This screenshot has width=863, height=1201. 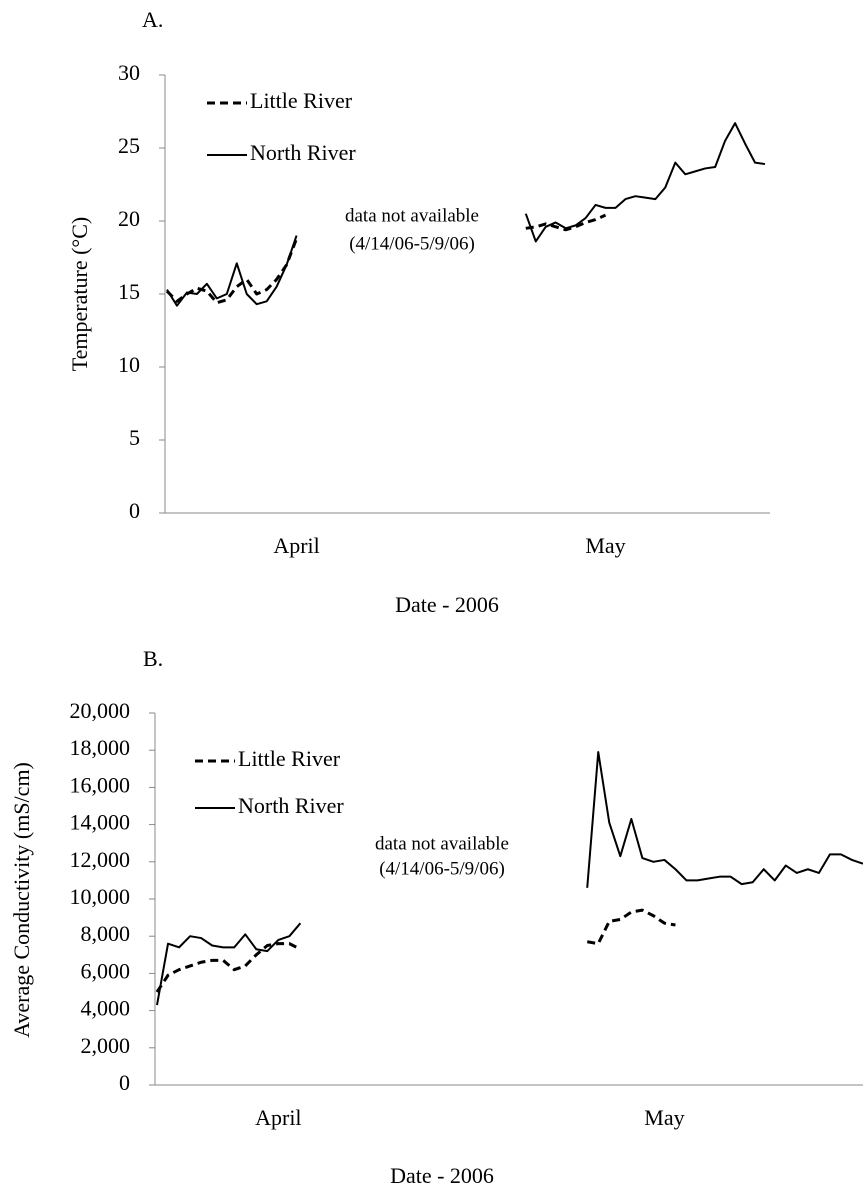 What do you see at coordinates (153, 658) in the screenshot?
I see `chart-title: B.` at bounding box center [153, 658].